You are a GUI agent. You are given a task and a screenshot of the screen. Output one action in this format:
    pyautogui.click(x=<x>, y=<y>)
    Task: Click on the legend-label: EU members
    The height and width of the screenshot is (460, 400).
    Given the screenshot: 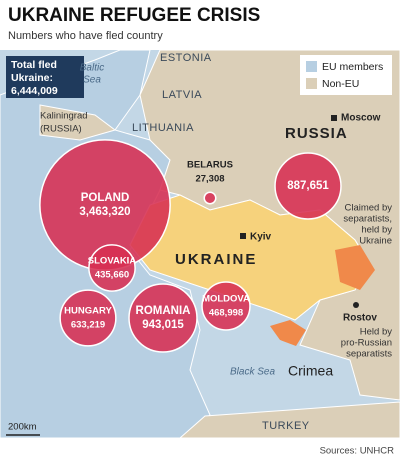 What is the action you would take?
    pyautogui.click(x=352, y=67)
    